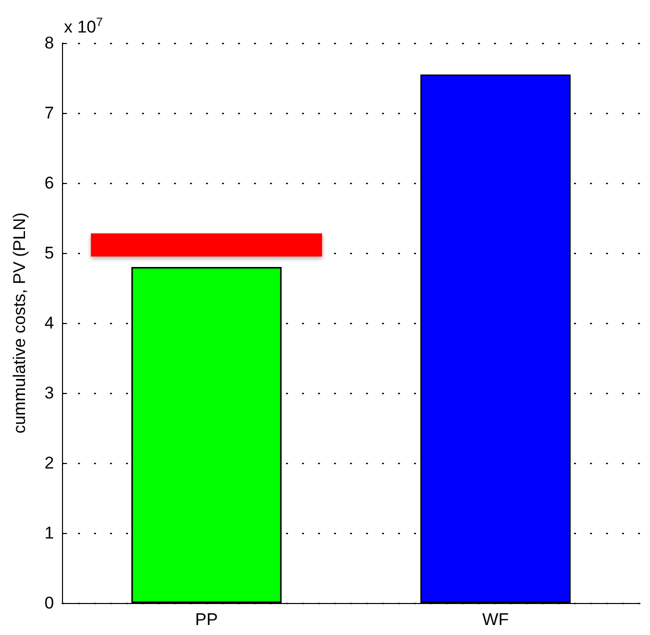 This screenshot has height=635, width=650. Describe the element at coordinates (49, 183) in the screenshot. I see `y-tick-label: 6` at that location.